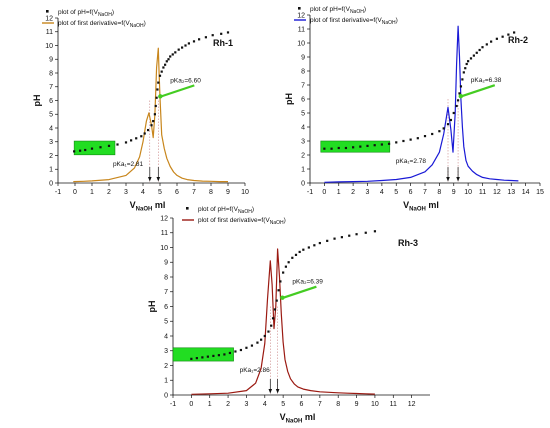  I want to click on chart-1-pka1-highlight-box, so click(94, 148).